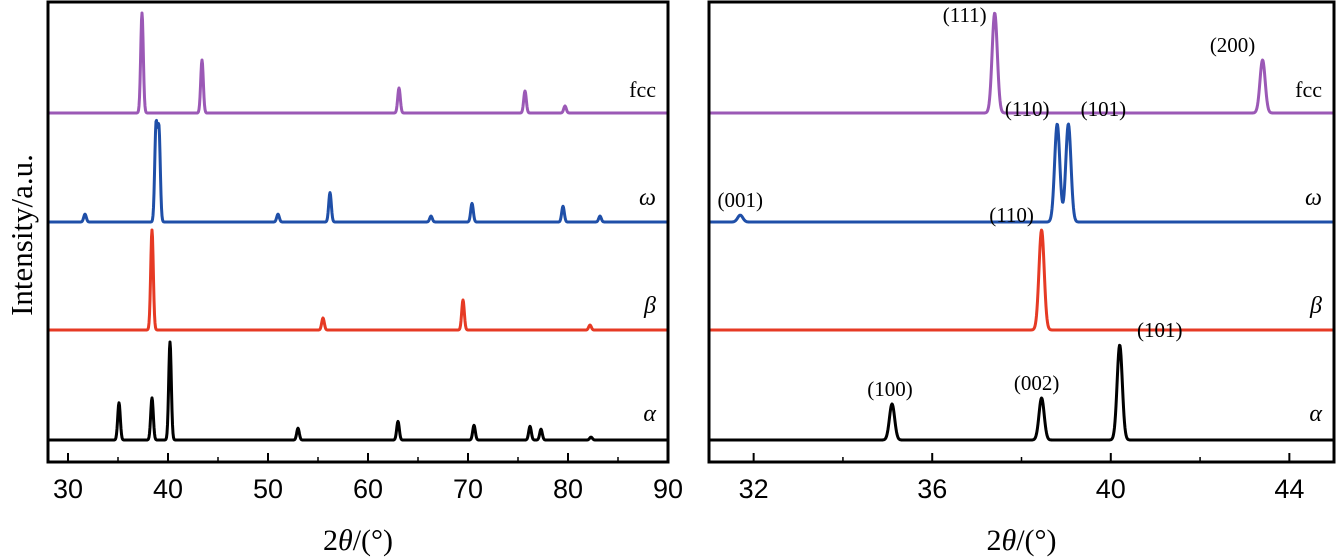 This screenshot has width=1337, height=557. Describe the element at coordinates (965, 15) in the screenshot. I see `peak-label-0: (111)` at that location.